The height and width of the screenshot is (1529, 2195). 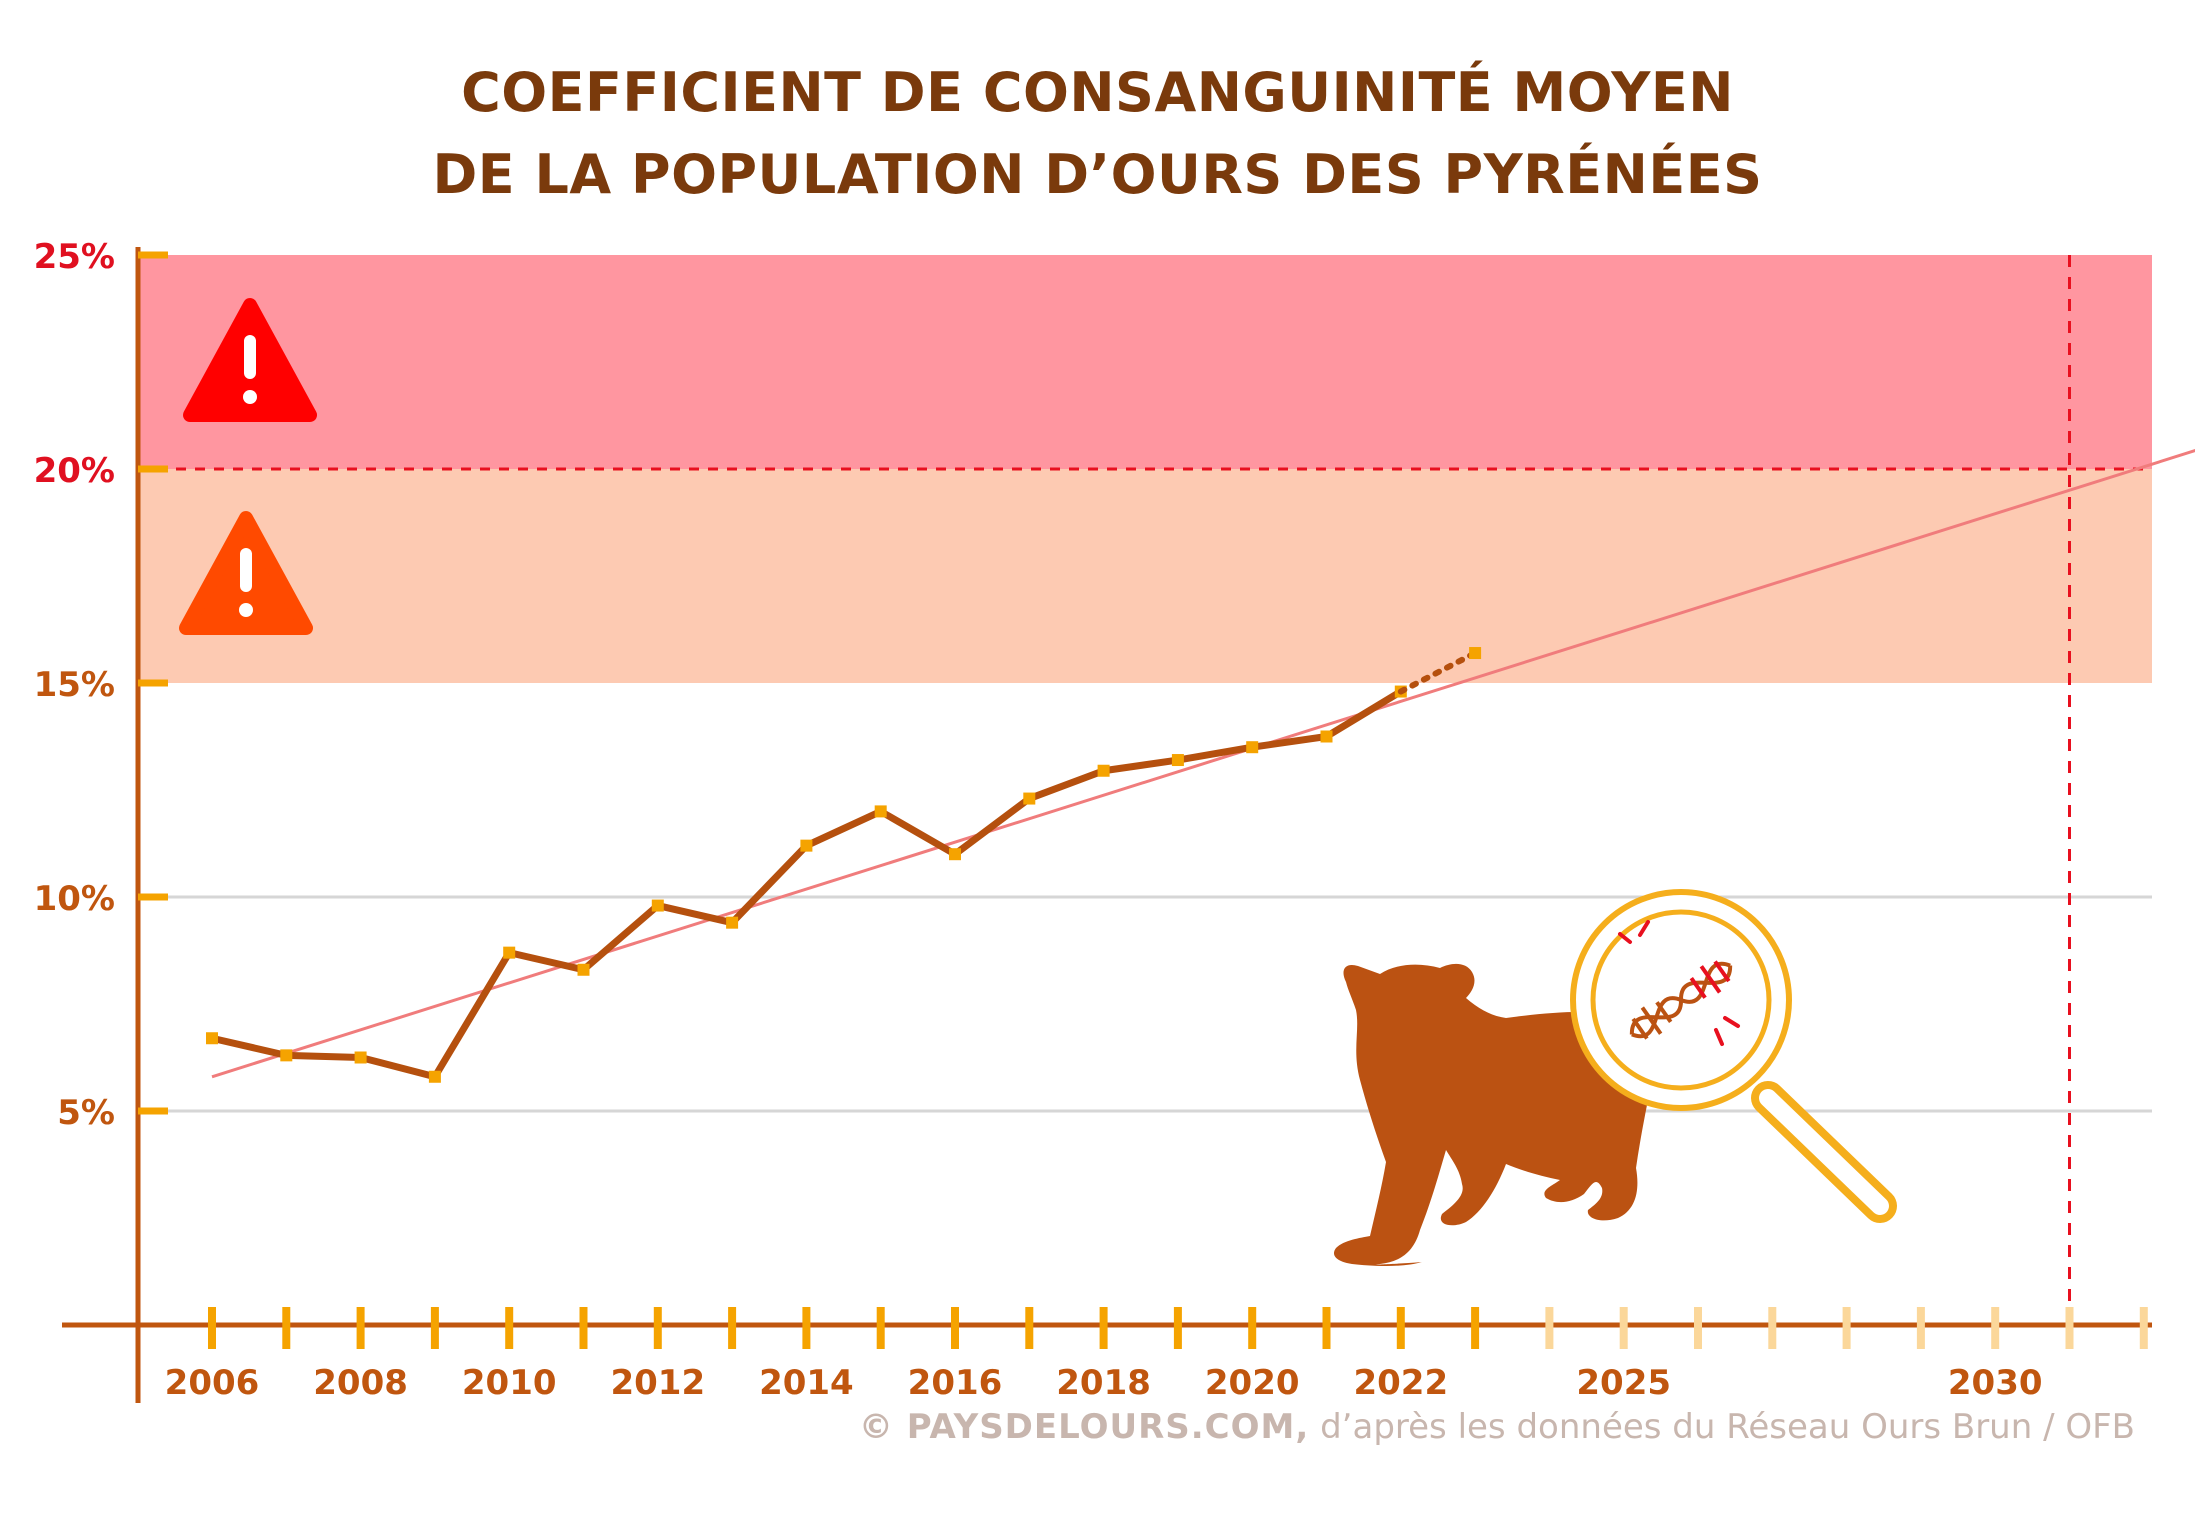 What do you see at coordinates (806, 1383) in the screenshot?
I see `x-tick-label: 2014` at bounding box center [806, 1383].